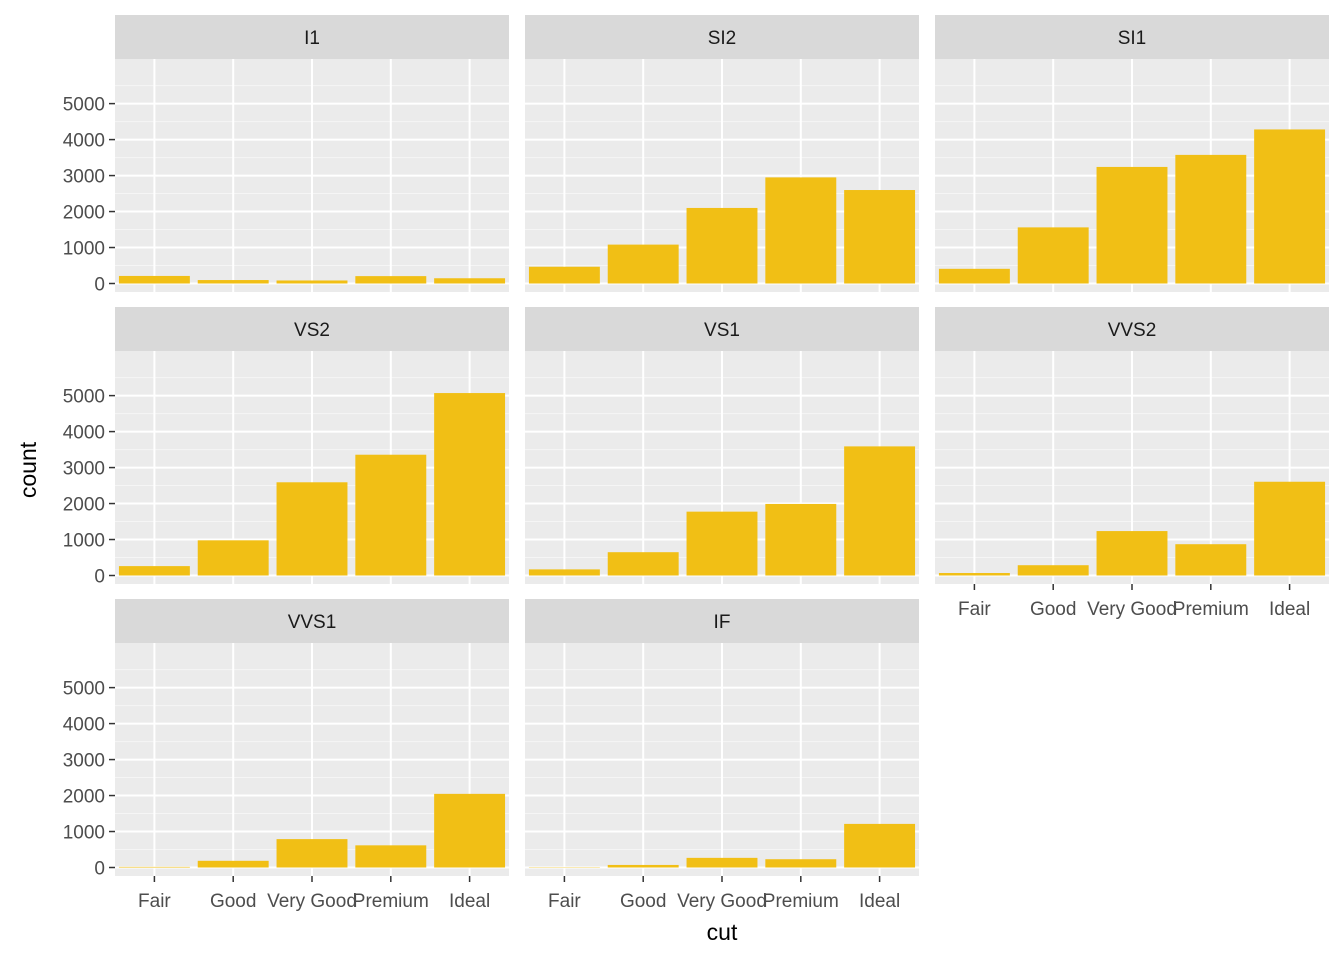 This screenshot has width=1344, height=965. Describe the element at coordinates (1132, 153) in the screenshot. I see `facet-panel-si1: SI1` at that location.